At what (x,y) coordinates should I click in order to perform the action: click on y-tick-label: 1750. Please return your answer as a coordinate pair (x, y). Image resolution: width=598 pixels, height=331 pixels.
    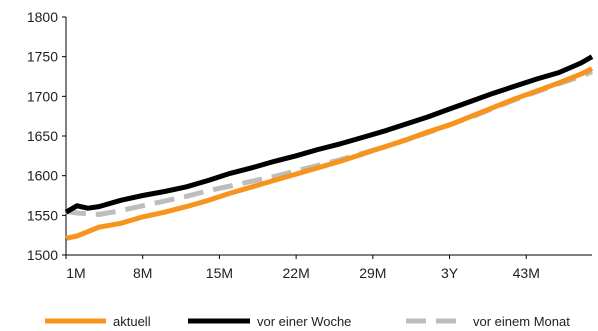
    Looking at the image, I should click on (42, 57).